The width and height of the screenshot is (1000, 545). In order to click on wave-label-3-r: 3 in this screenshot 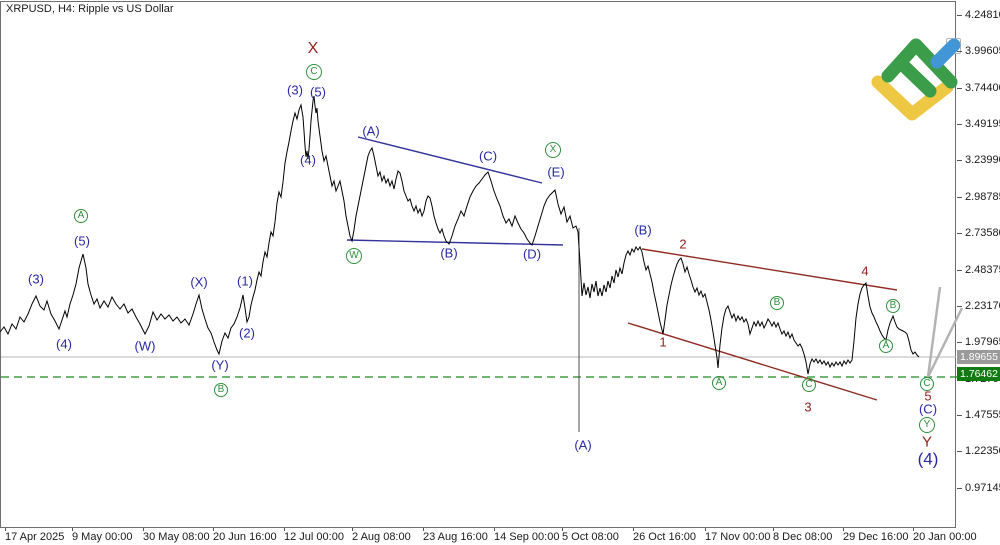, I will do `click(808, 407)`.